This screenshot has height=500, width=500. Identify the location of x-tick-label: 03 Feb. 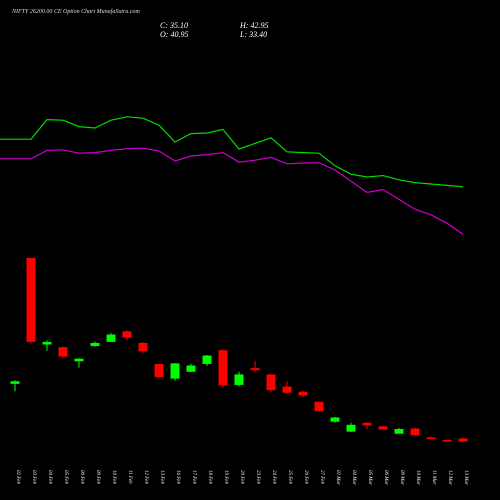
(33, 477).